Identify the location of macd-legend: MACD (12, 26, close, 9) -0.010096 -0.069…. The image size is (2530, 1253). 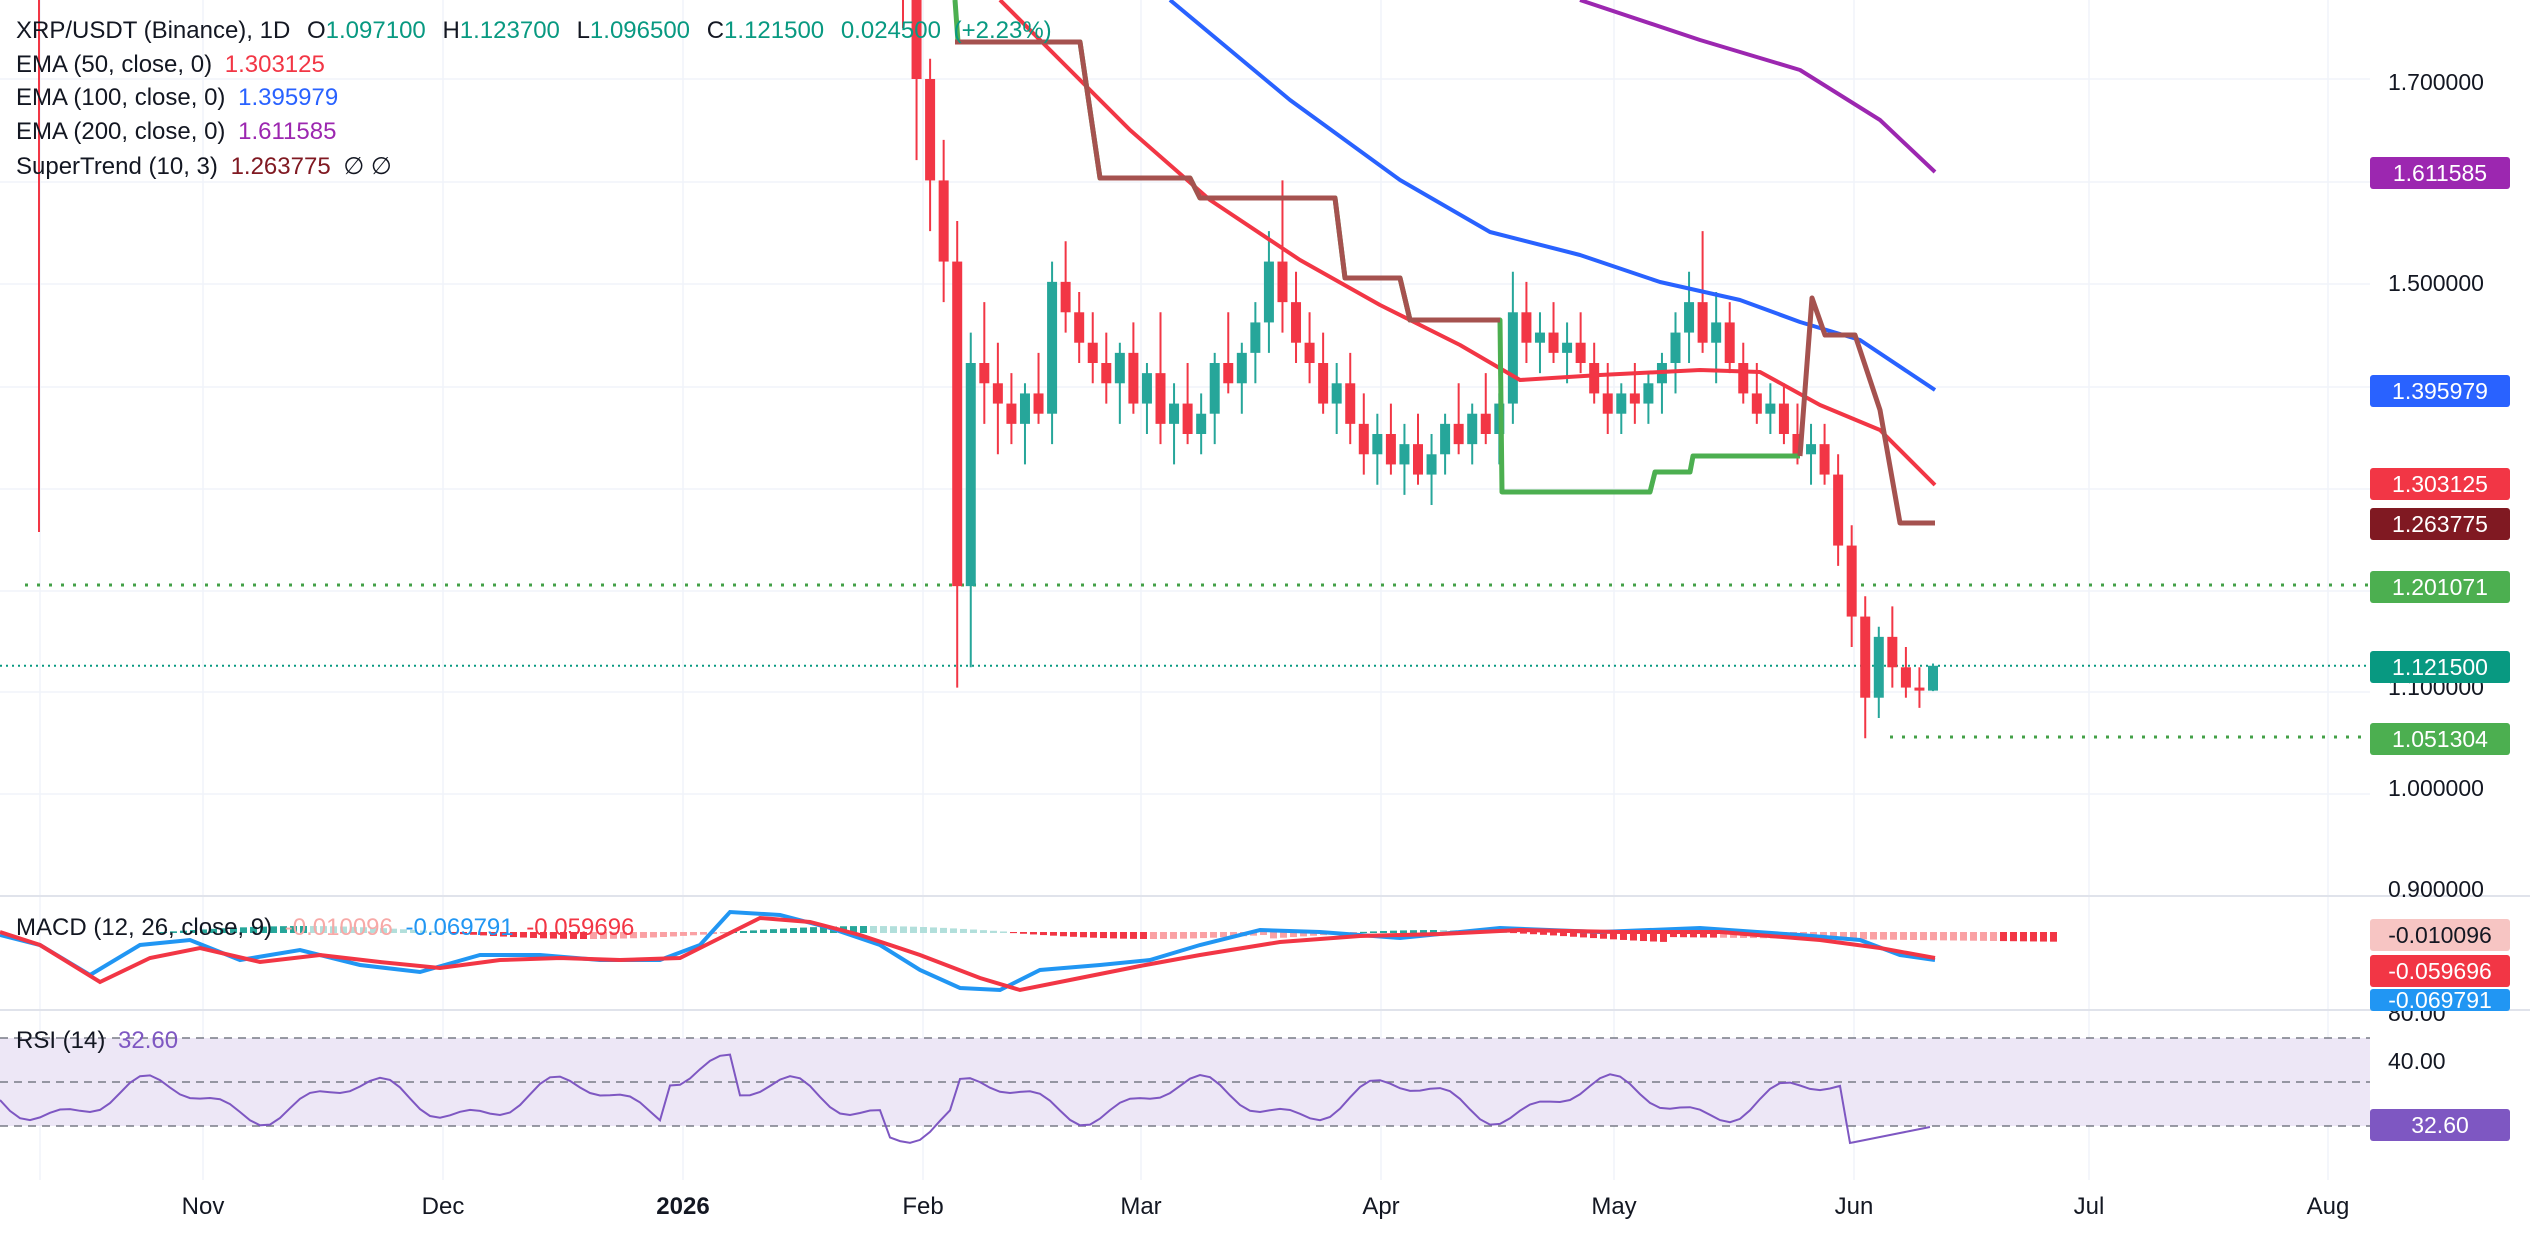
(325, 928).